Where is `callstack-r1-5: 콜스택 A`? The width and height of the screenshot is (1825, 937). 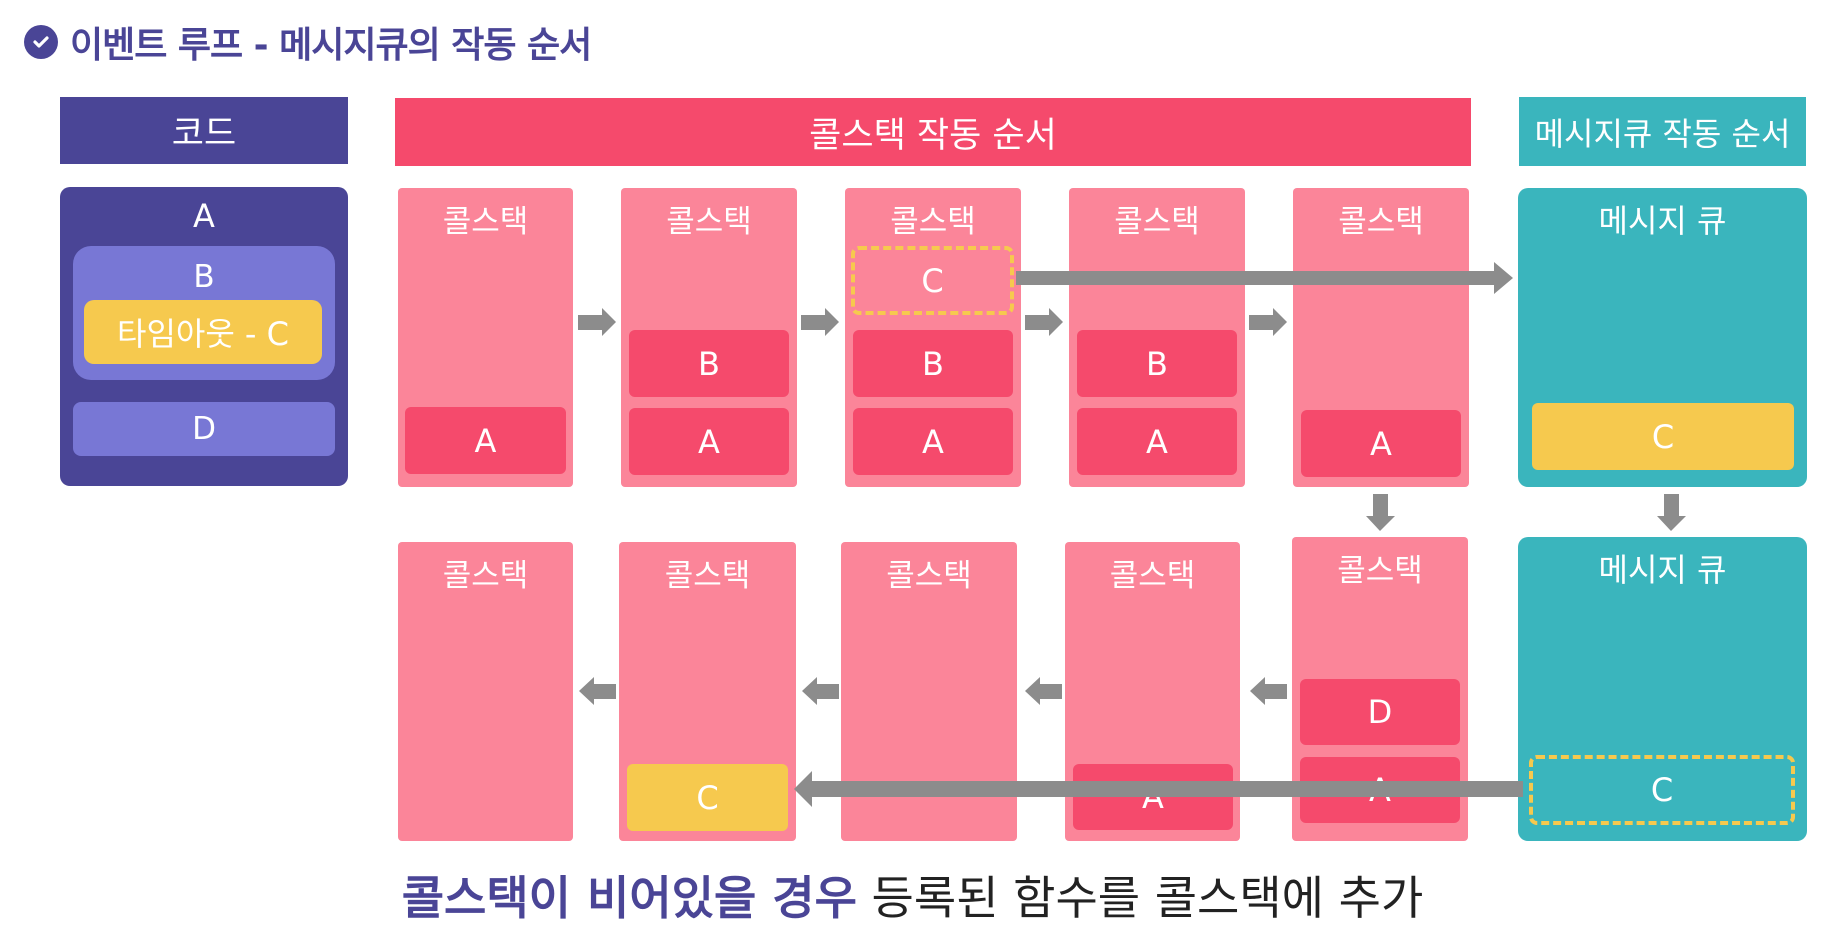
callstack-r1-5: 콜스택 A is located at coordinates (1381, 337).